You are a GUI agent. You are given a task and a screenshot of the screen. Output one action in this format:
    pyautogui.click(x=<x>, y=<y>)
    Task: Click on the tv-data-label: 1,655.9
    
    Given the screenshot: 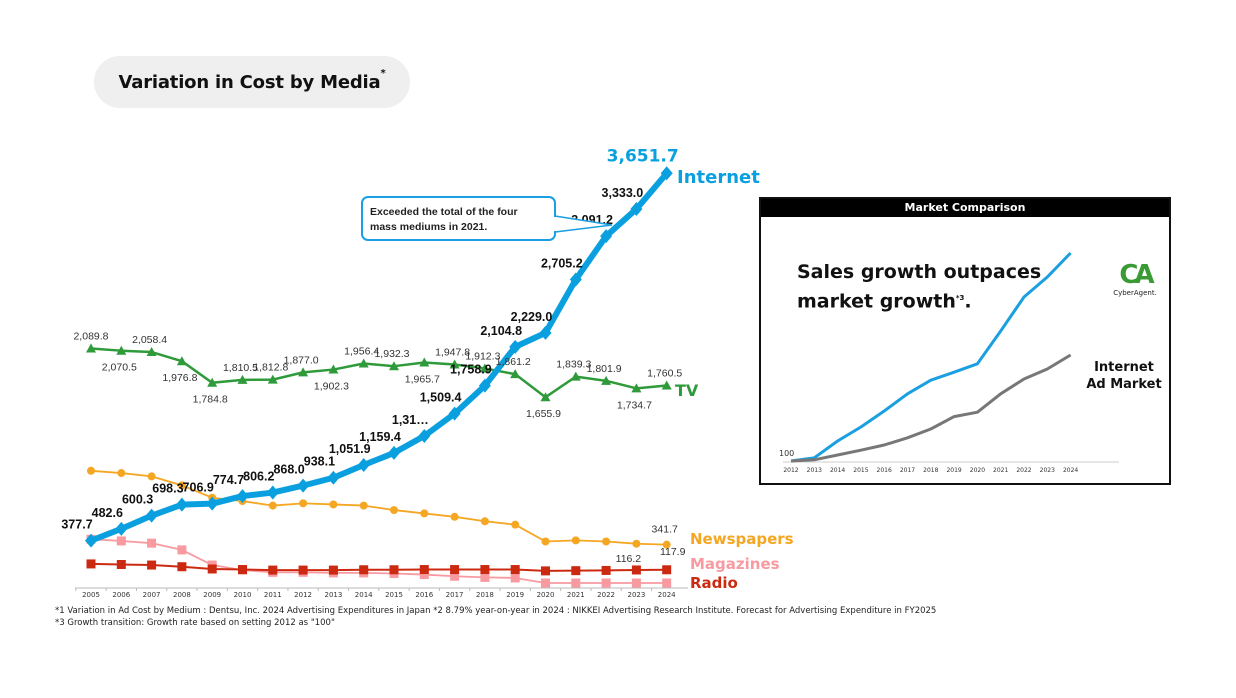 What is the action you would take?
    pyautogui.click(x=543, y=414)
    